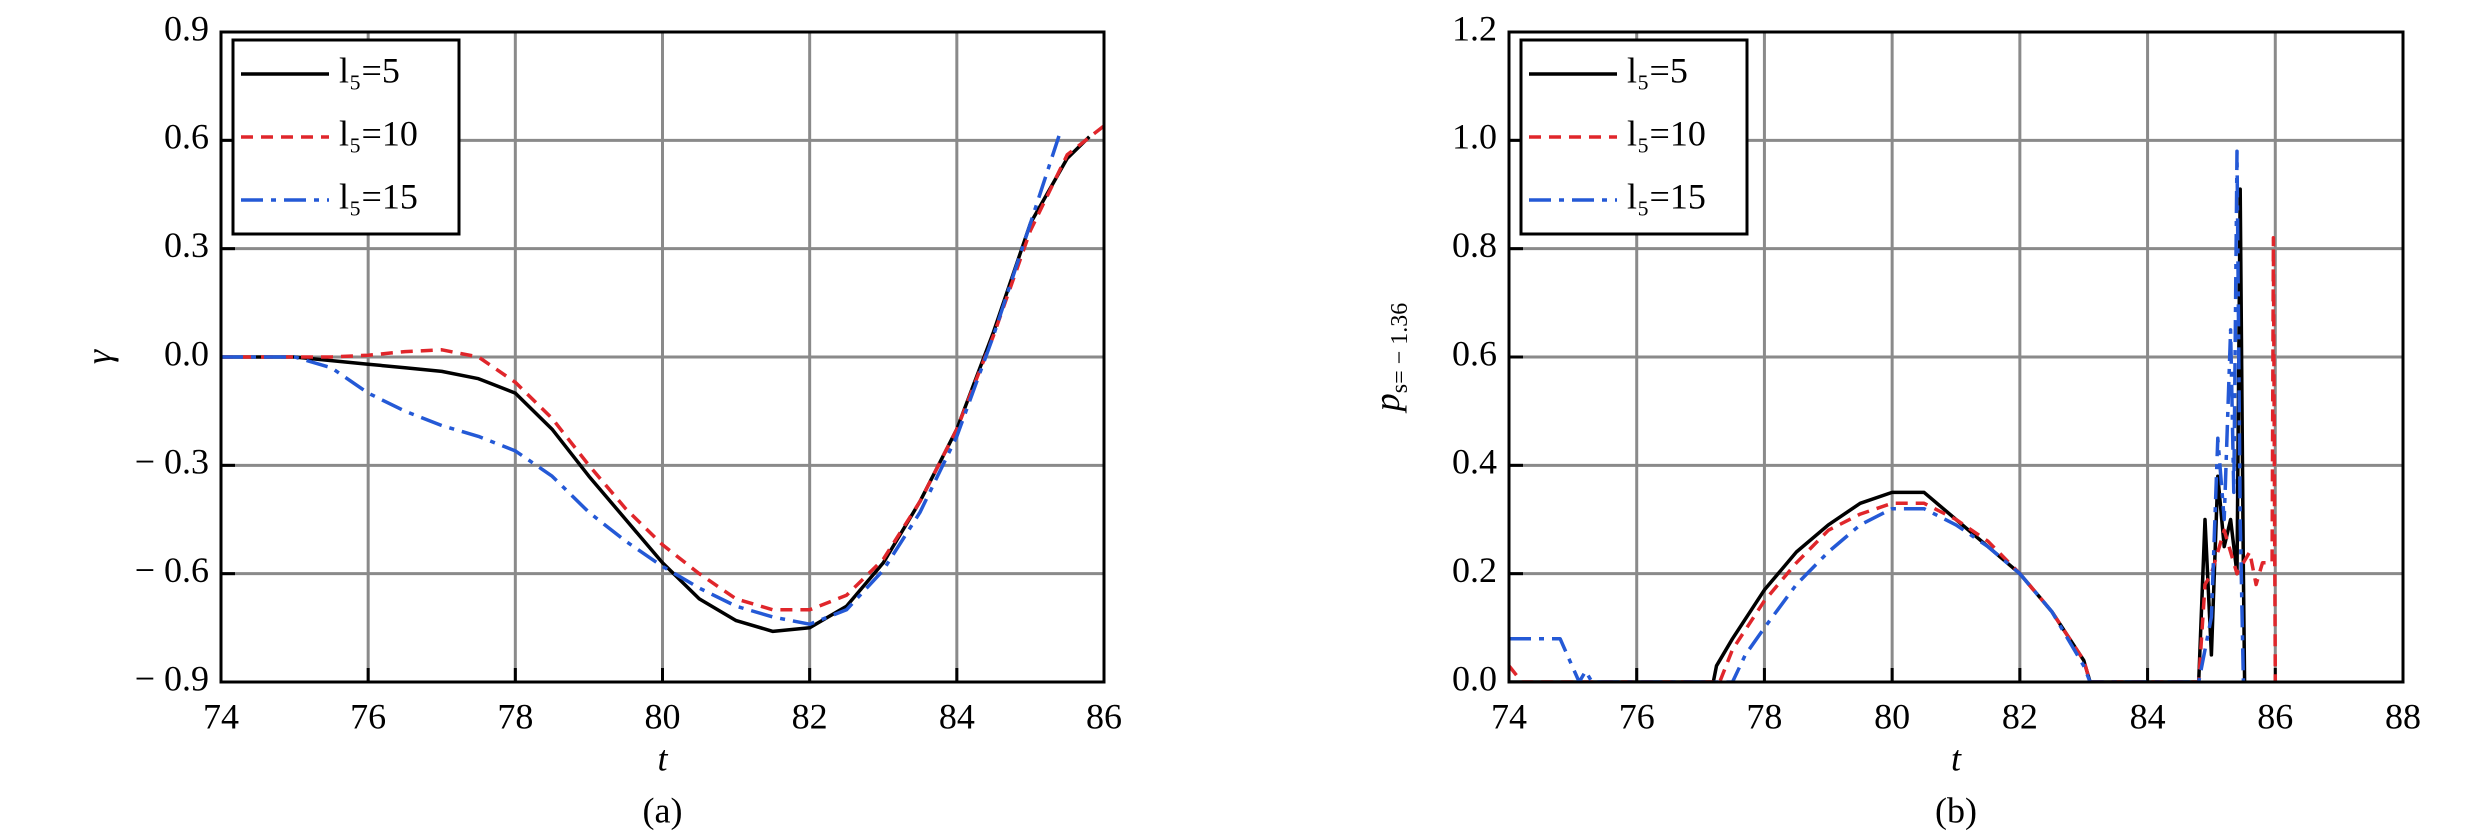 The height and width of the screenshot is (839, 2481). What do you see at coordinates (1474, 137) in the screenshot?
I see `y-tick-label: 1.0` at bounding box center [1474, 137].